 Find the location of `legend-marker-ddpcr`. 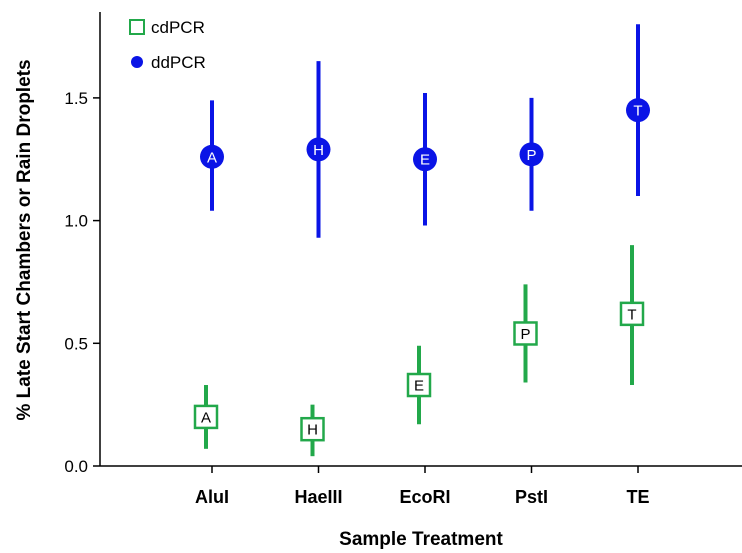

legend-marker-ddpcr is located at coordinates (137, 62).